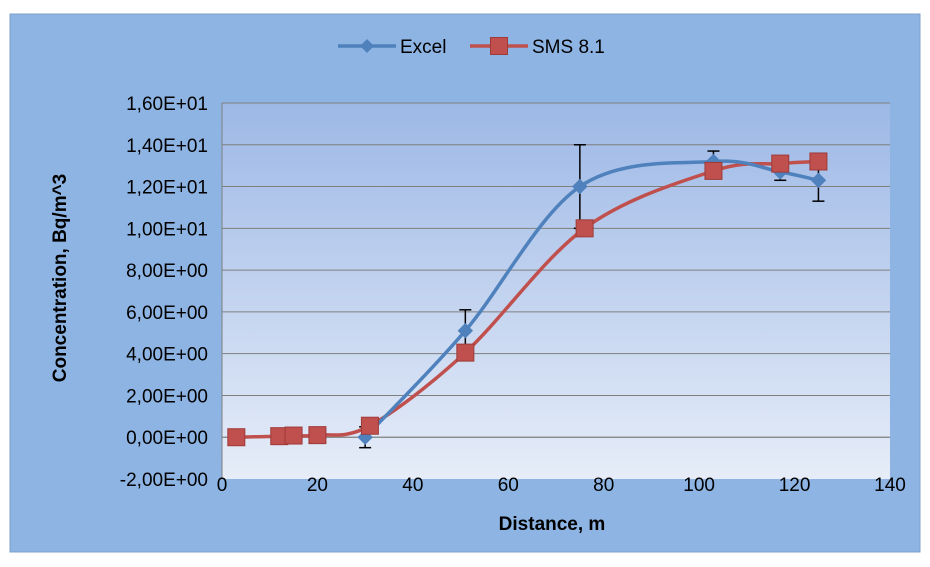 The image size is (930, 567). What do you see at coordinates (167, 355) in the screenshot?
I see `y-tick-label: 4,00E+00` at bounding box center [167, 355].